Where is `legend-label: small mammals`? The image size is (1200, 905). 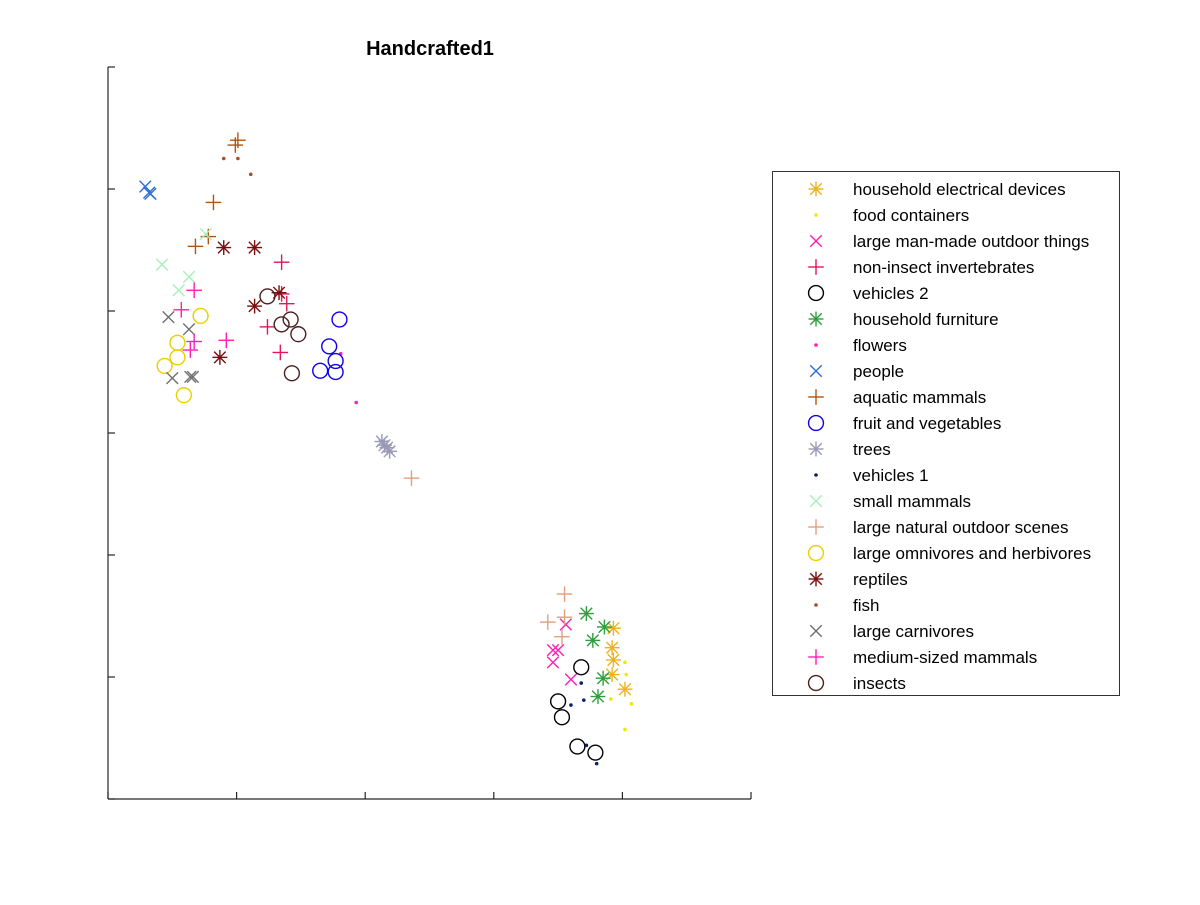 legend-label: small mammals is located at coordinates (912, 501).